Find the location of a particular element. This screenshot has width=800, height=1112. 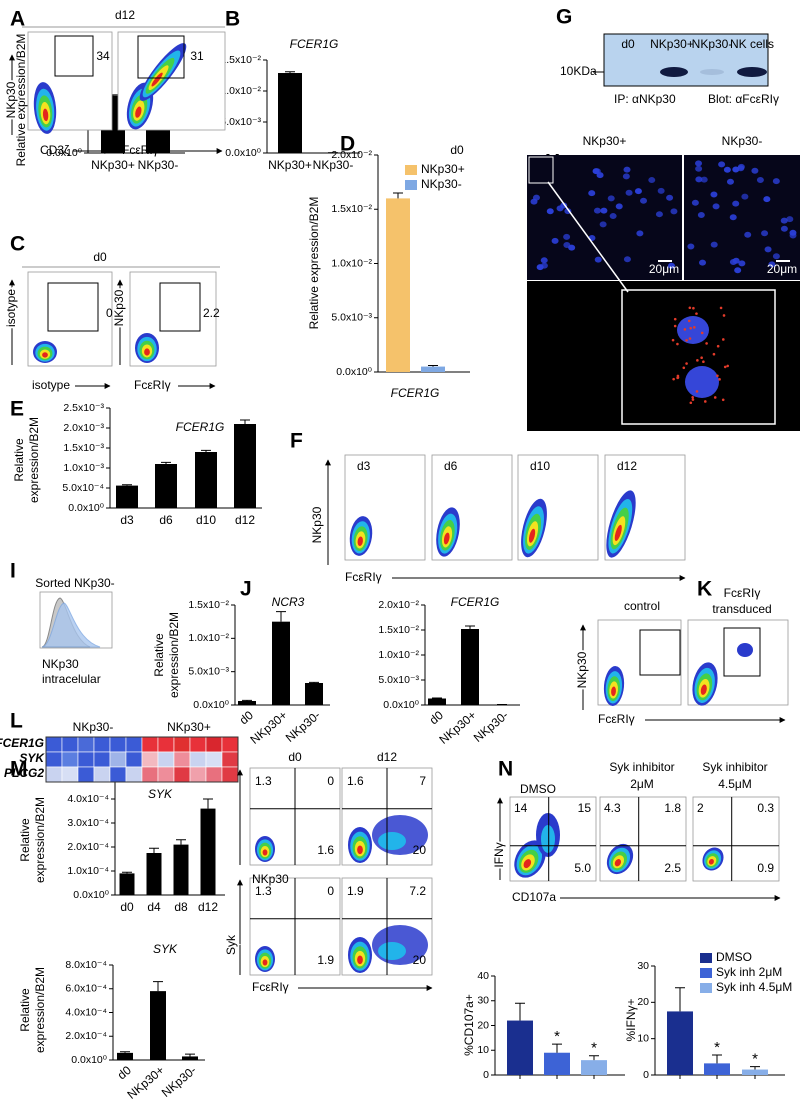

y-tick-label: 1.5x10⁻² is located at coordinates (351, 209).